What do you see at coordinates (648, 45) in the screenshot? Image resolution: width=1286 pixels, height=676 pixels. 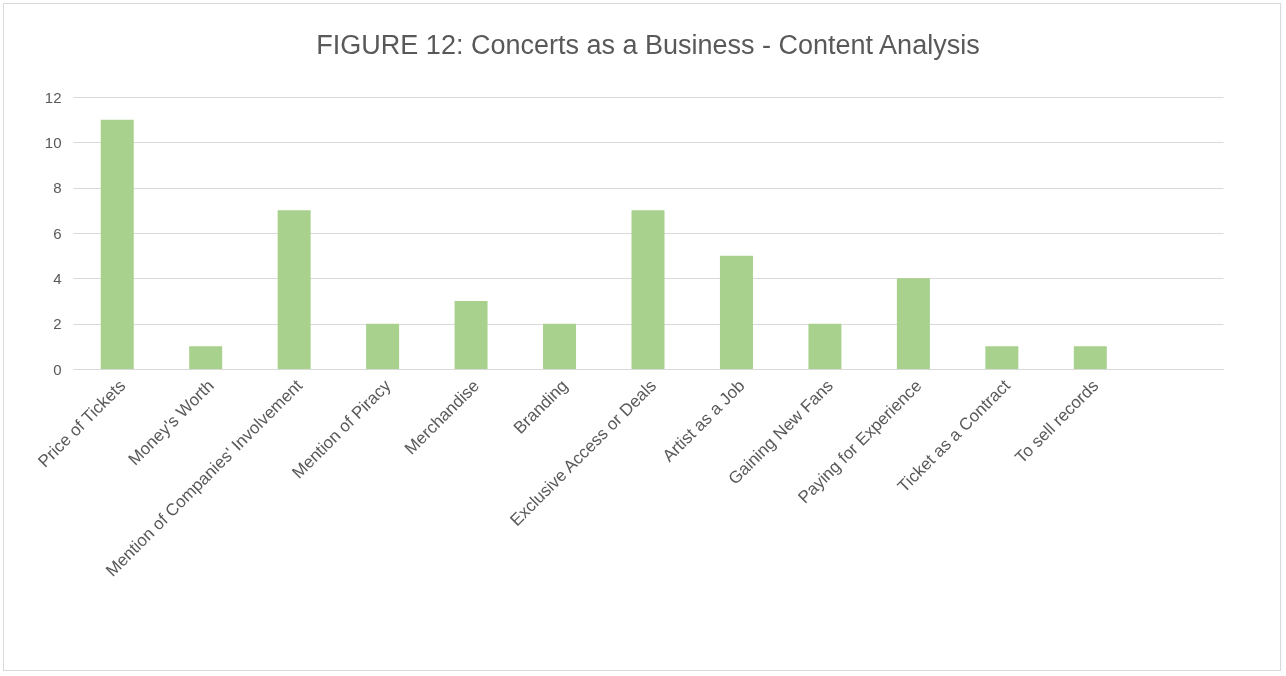 I see `chart-title: FIGURE 12: Concerts as a Business - Content Analysis` at bounding box center [648, 45].